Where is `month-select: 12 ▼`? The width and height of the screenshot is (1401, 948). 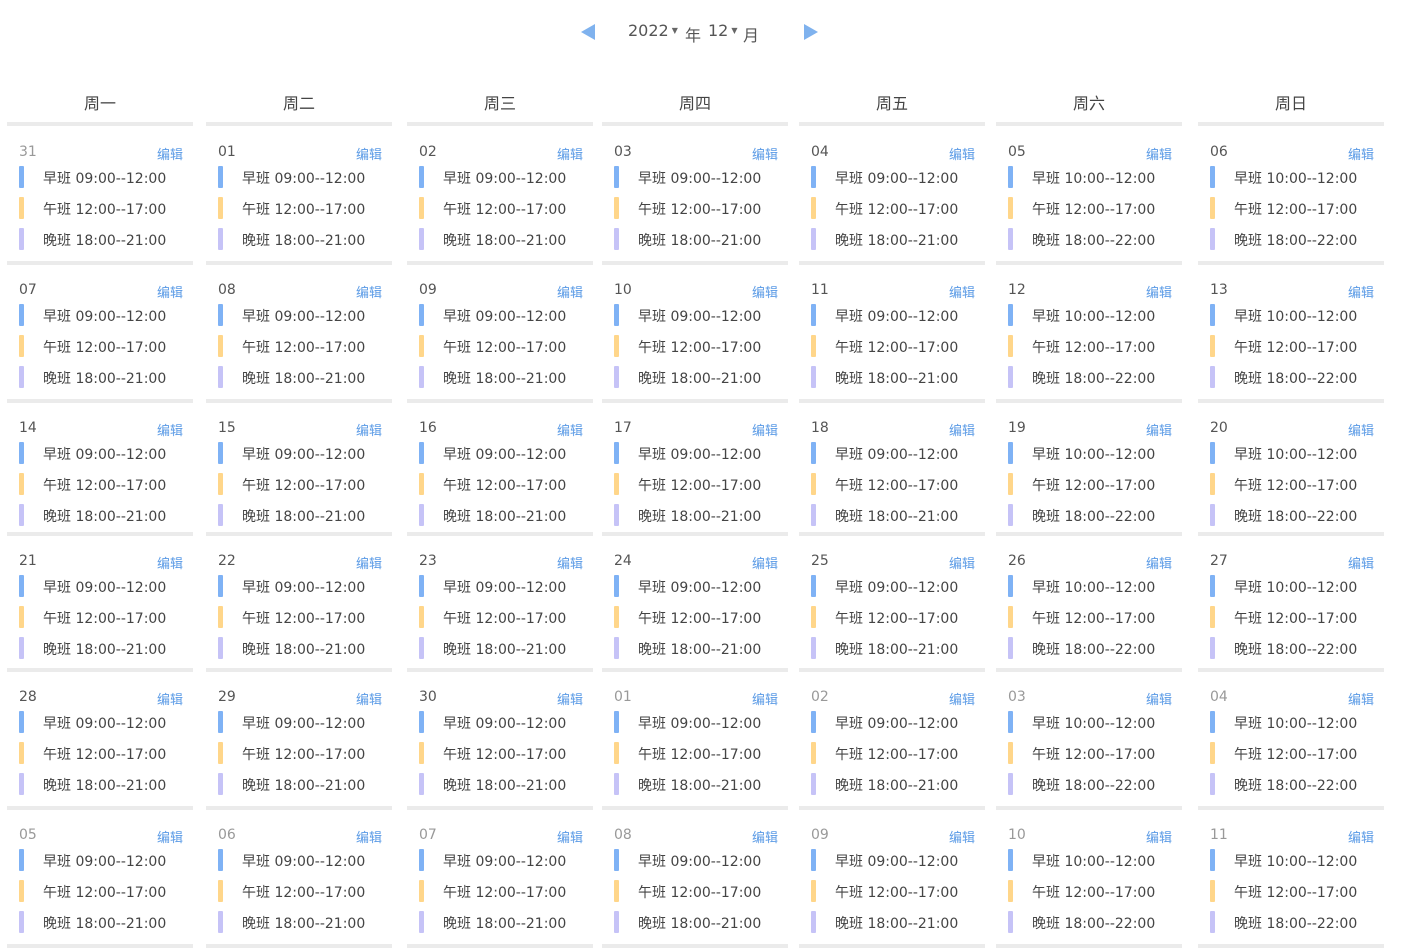 month-select: 12 ▼ is located at coordinates (723, 30).